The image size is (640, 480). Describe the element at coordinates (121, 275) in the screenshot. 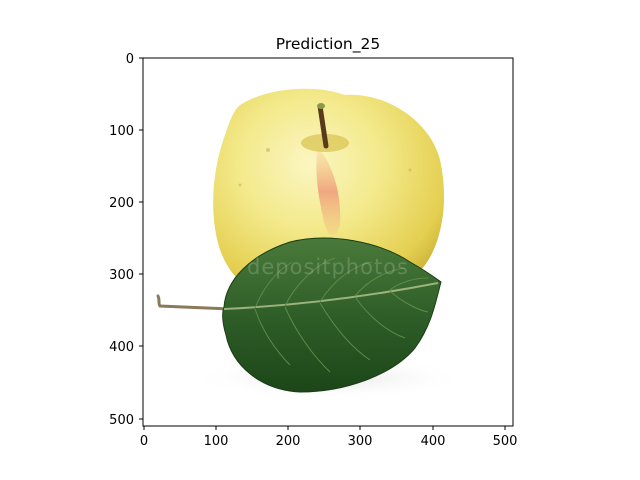

I see `y-tick-label: 300` at that location.